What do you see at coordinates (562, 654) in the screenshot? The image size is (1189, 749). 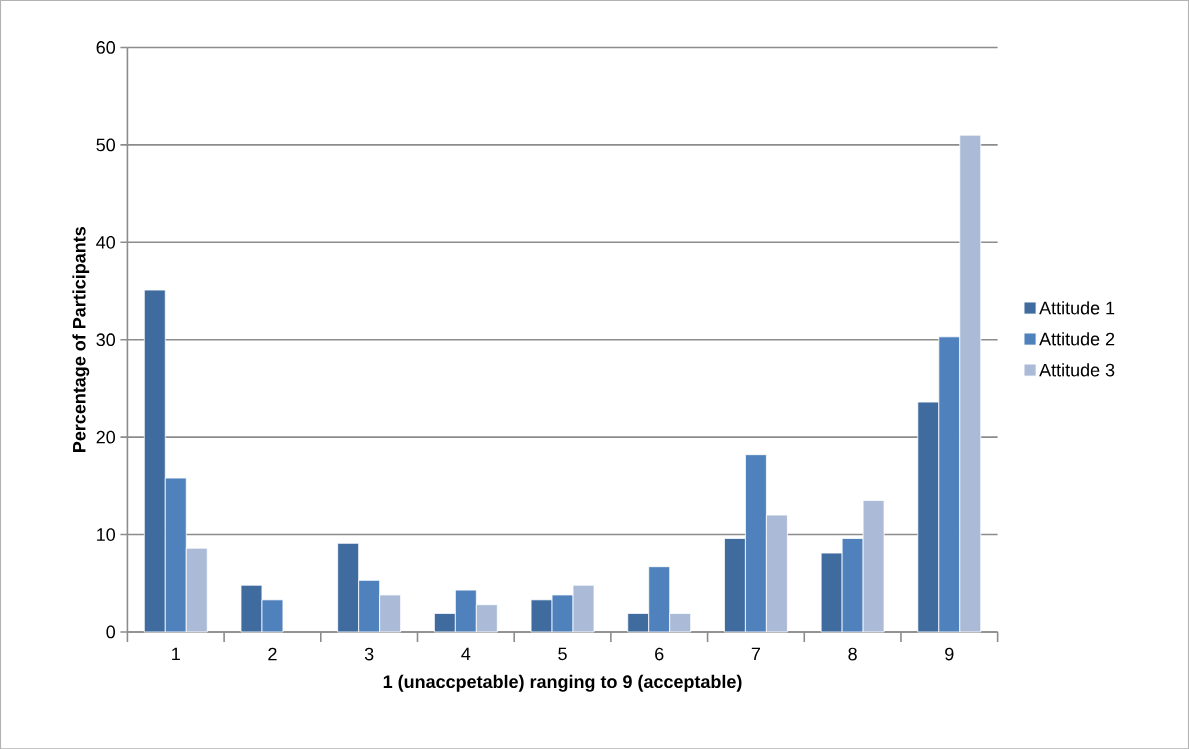 I see `x-tick-label: 5` at bounding box center [562, 654].